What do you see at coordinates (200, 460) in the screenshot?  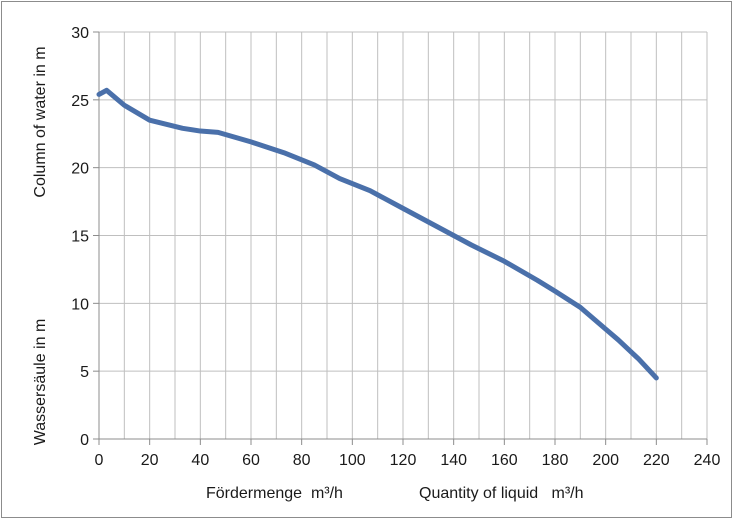 I see `x-tick-label: 40` at bounding box center [200, 460].